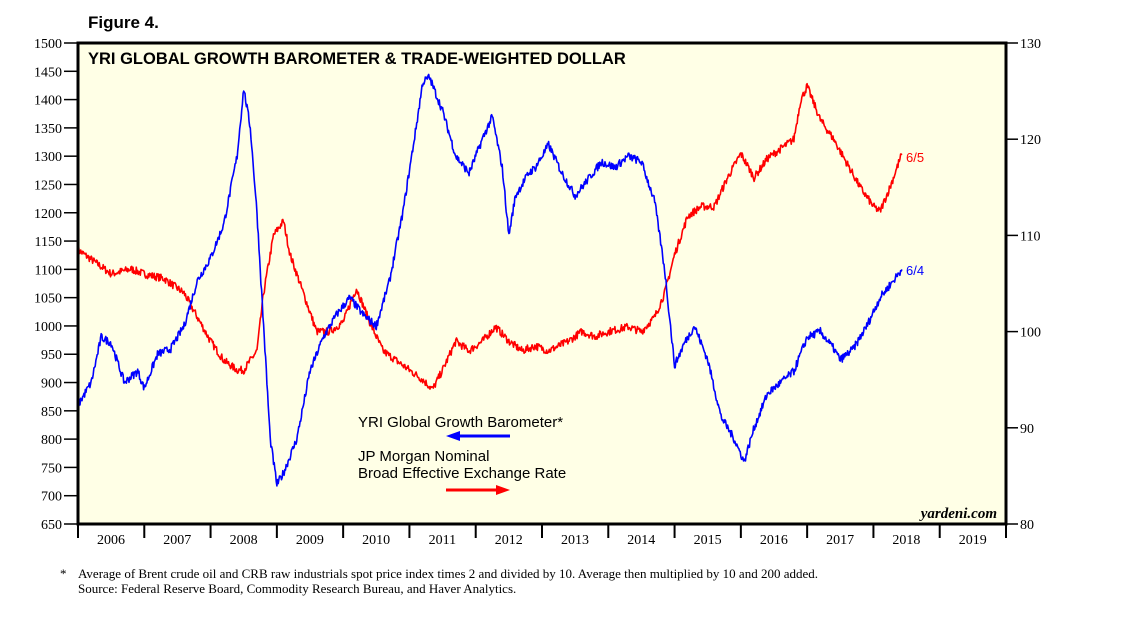 The width and height of the screenshot is (1138, 626). I want to click on right-axis-tick-label: 100, so click(1030, 333).